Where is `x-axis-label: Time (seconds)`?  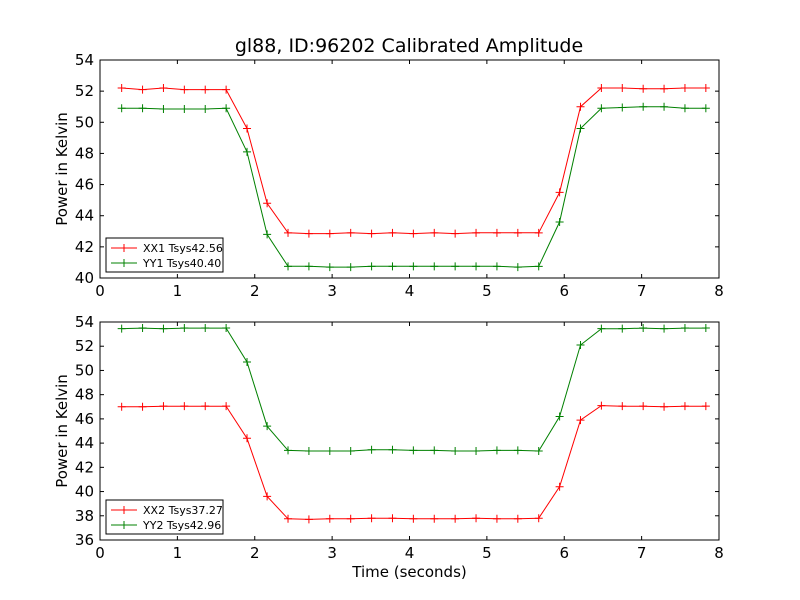 x-axis-label: Time (seconds) is located at coordinates (409, 572).